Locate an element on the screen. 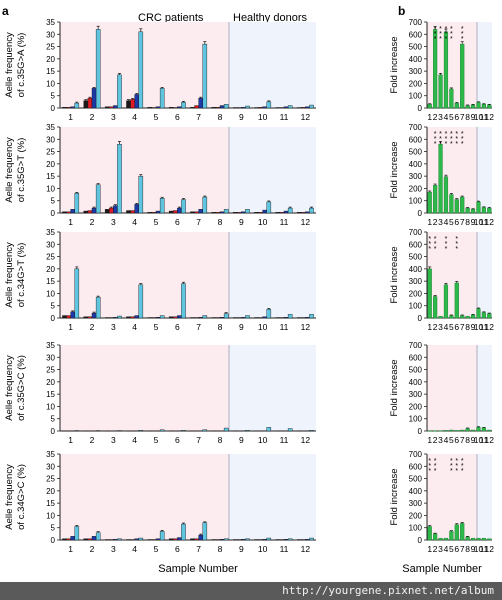 Image resolution: width=502 pixels, height=600 pixels. chart-a-5-y-tick-label: 20 is located at coordinates (50, 491).